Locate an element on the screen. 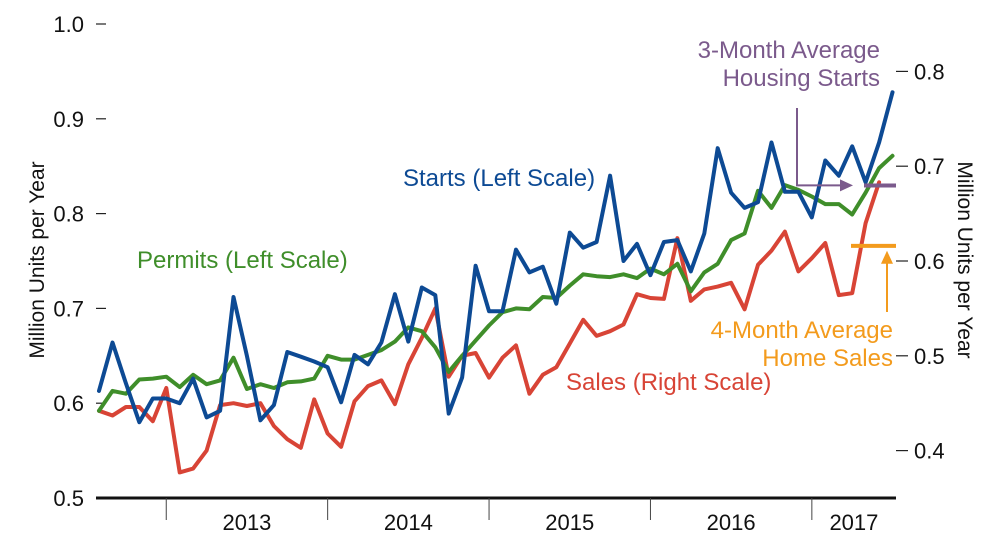 This screenshot has height=546, width=1000. x-tick-label: 2017 is located at coordinates (853, 522).